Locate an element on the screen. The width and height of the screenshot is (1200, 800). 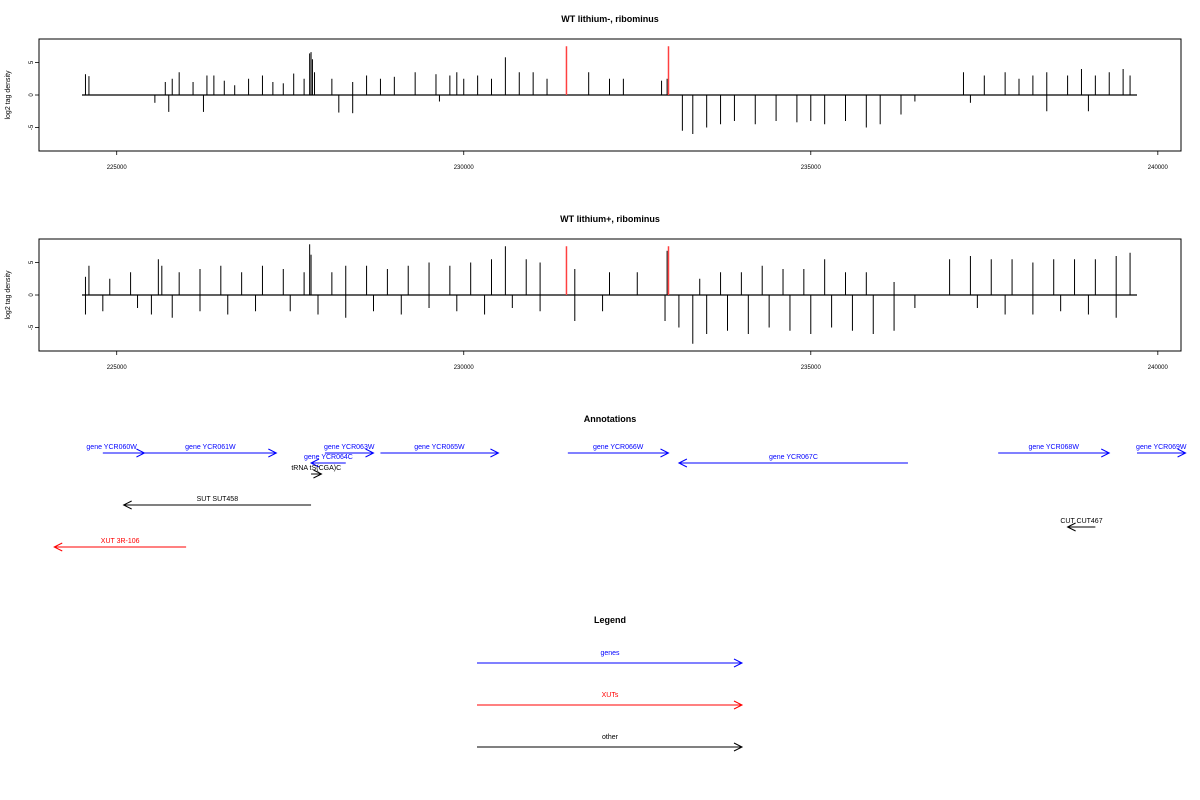
annotation-label: tRNA tS(CGA)C is located at coordinates (316, 468).